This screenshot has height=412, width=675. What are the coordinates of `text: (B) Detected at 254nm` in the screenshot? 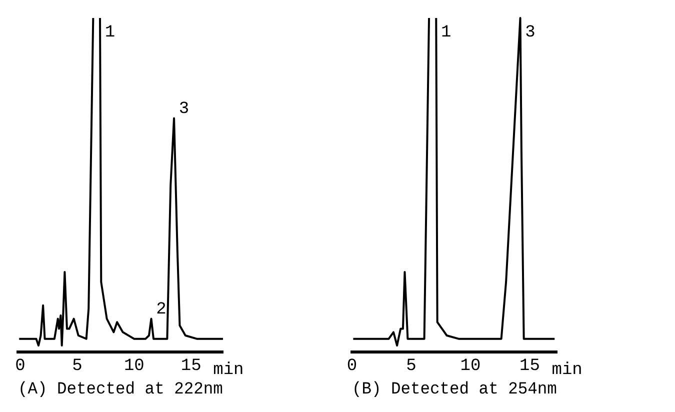 It's located at (454, 388).